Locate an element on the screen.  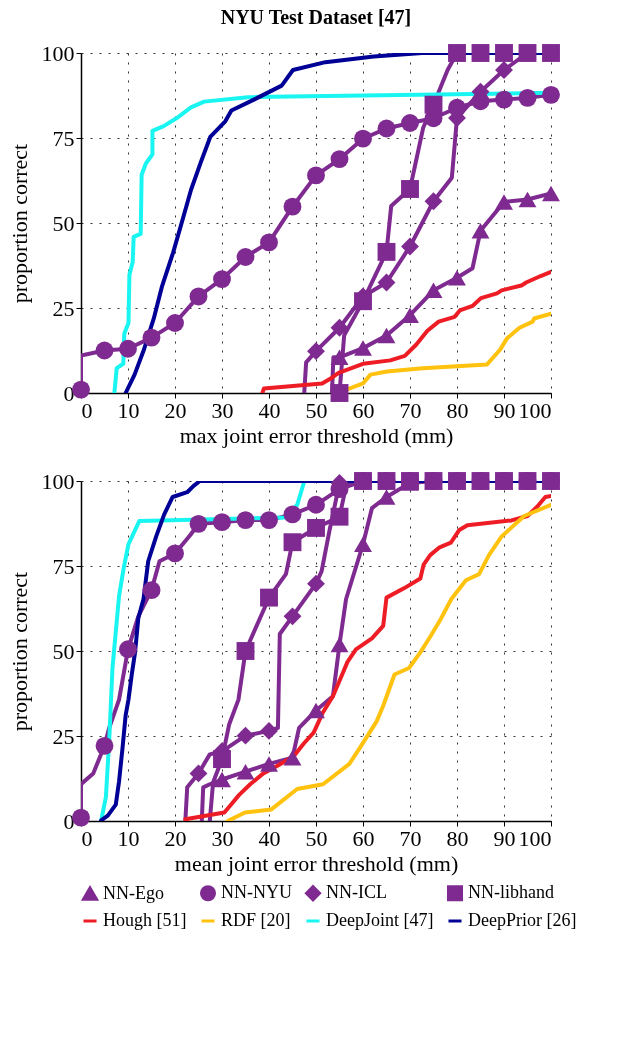
x-axis-title: mean joint error threshold (mm) is located at coordinates (316, 863).